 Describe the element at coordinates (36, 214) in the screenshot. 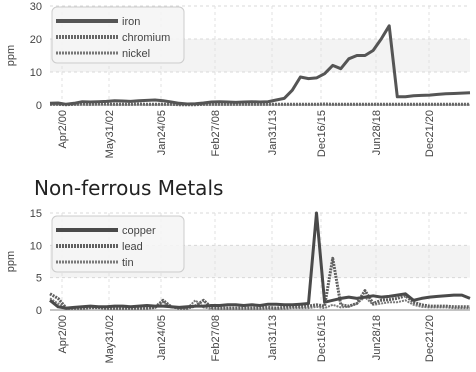

I see `y-tick-label: 15` at that location.